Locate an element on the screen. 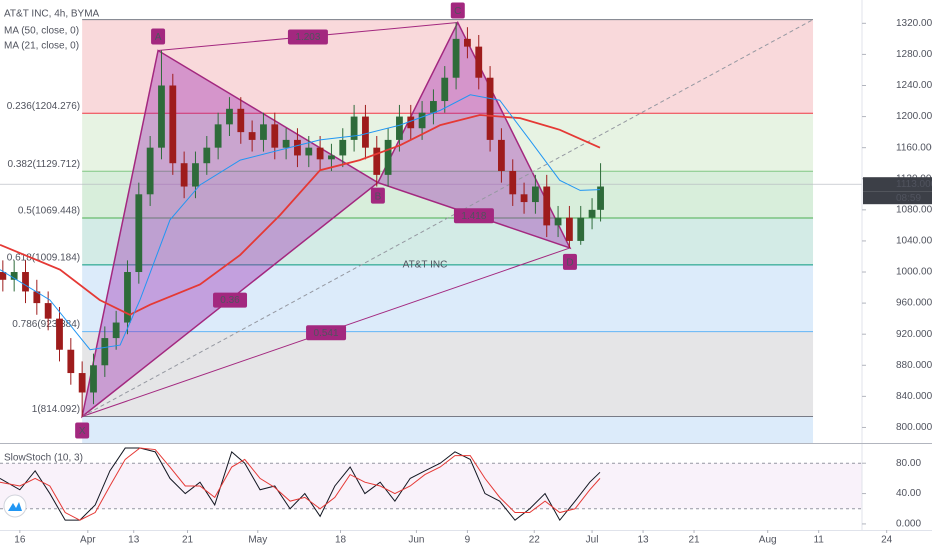 The image size is (932, 550). pattern-point-label: A is located at coordinates (158, 37).